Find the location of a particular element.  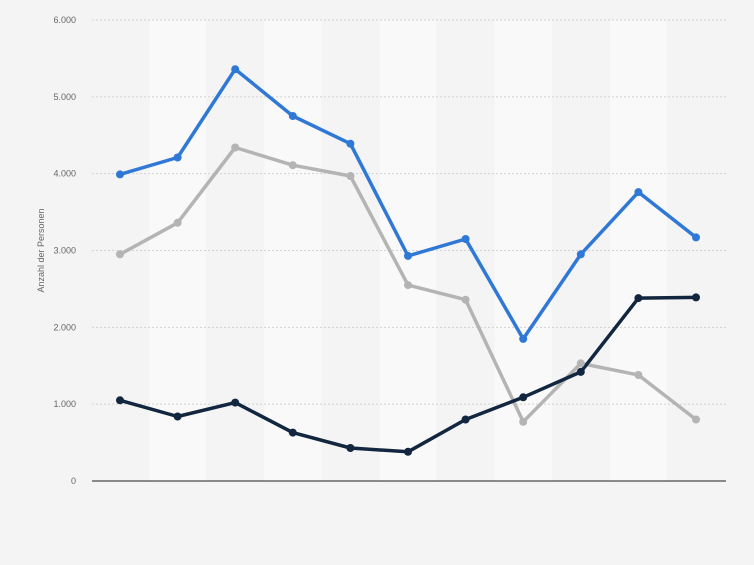

y-tick-label: 3.000 is located at coordinates (64, 251).